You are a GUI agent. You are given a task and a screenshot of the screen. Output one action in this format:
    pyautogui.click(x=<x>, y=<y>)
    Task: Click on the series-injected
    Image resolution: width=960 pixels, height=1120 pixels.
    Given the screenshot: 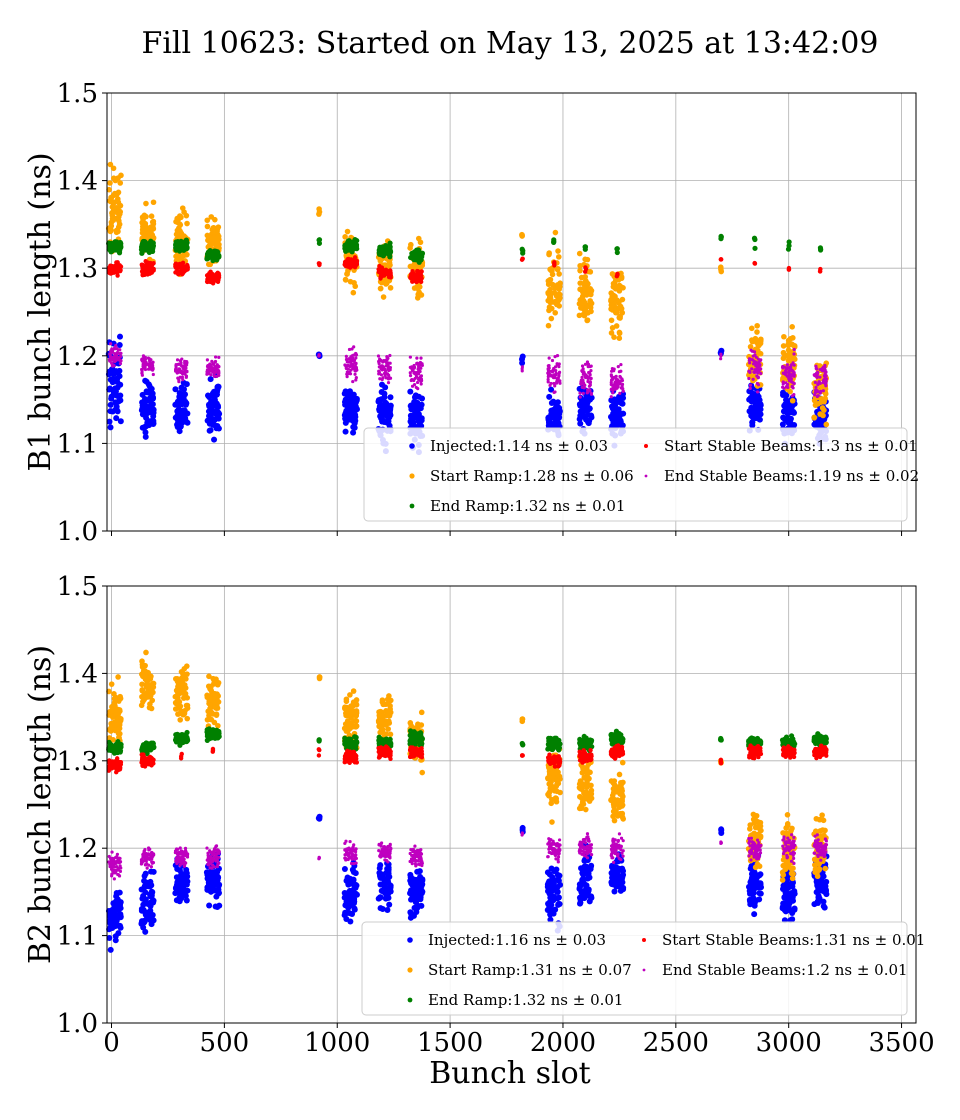 What is the action you would take?
    pyautogui.click(x=467, y=394)
    